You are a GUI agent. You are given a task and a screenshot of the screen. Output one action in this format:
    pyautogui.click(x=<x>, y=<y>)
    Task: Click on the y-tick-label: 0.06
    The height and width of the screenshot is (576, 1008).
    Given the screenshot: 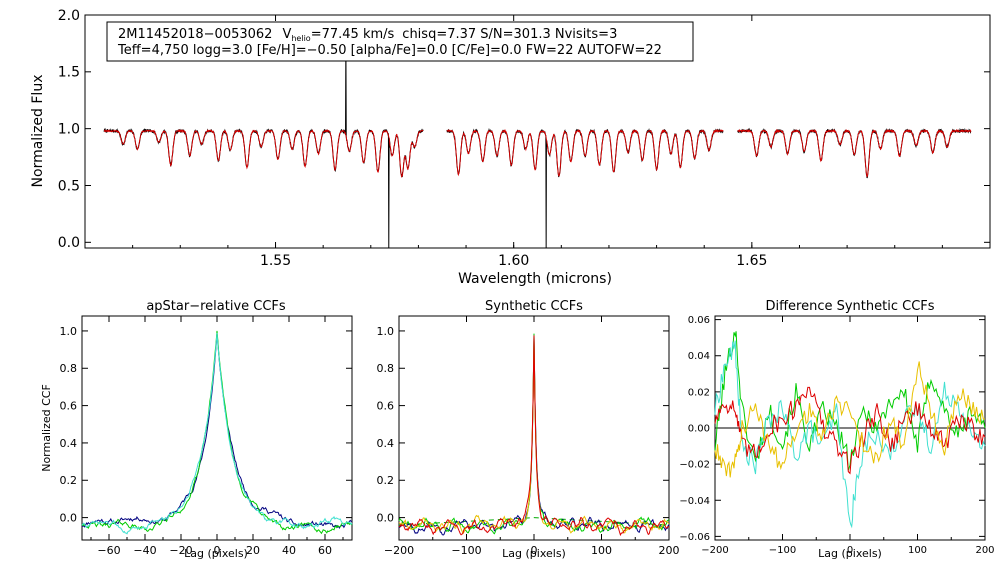 What is the action you would take?
    pyautogui.click(x=699, y=320)
    